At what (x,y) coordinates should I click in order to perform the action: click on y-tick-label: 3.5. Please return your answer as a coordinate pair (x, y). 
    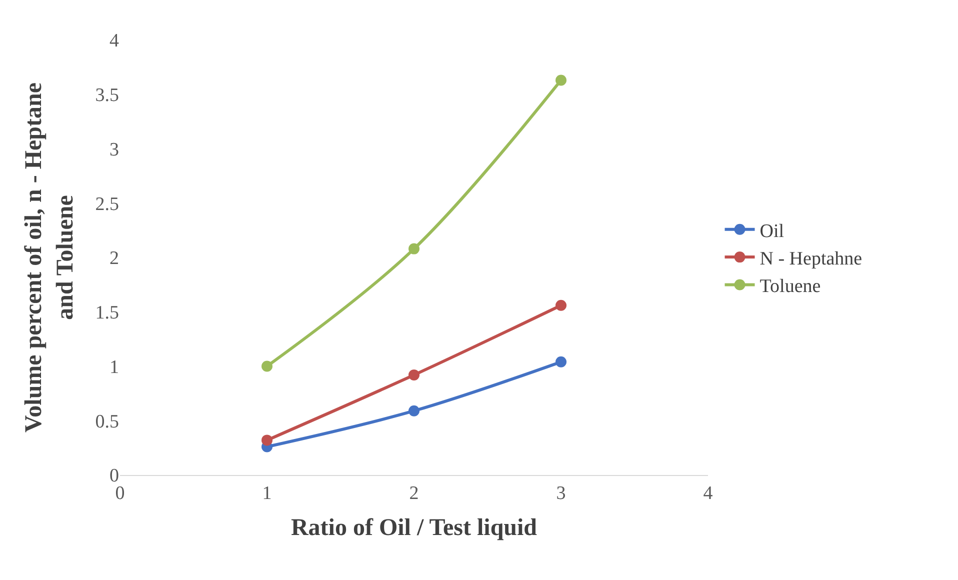
    Looking at the image, I should click on (107, 95).